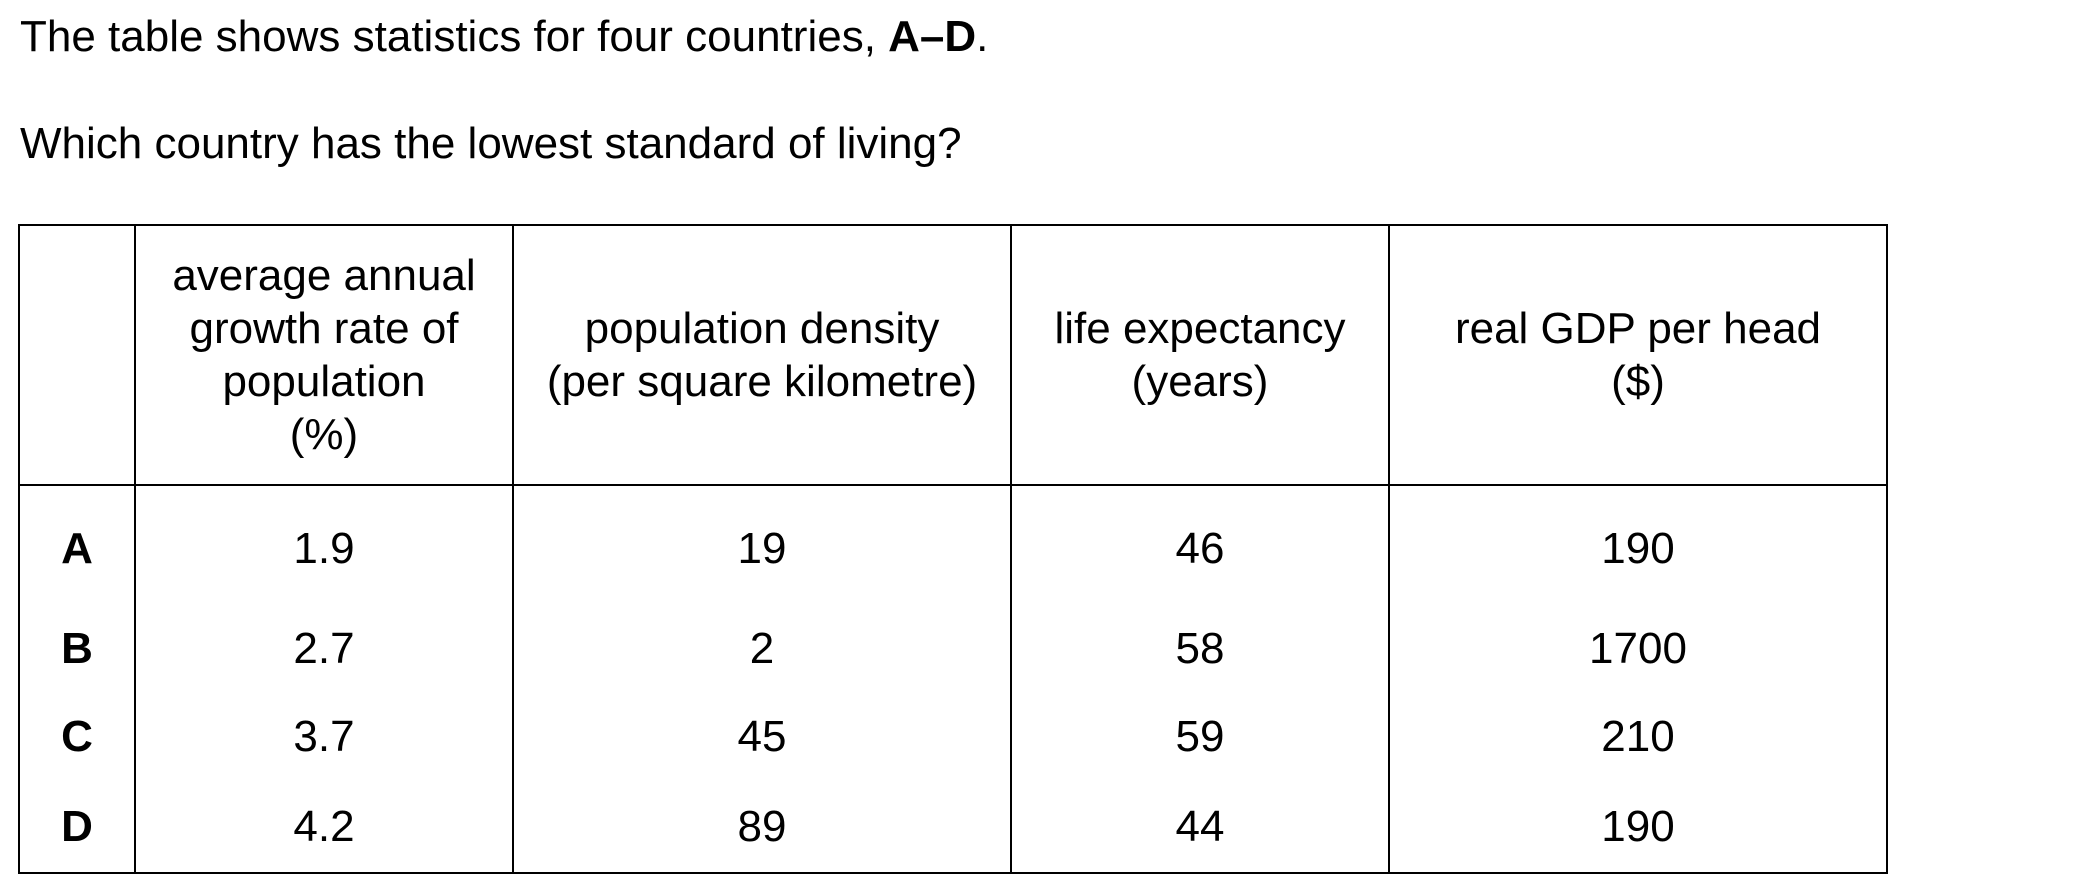  I want to click on country-label: B, so click(77, 648).